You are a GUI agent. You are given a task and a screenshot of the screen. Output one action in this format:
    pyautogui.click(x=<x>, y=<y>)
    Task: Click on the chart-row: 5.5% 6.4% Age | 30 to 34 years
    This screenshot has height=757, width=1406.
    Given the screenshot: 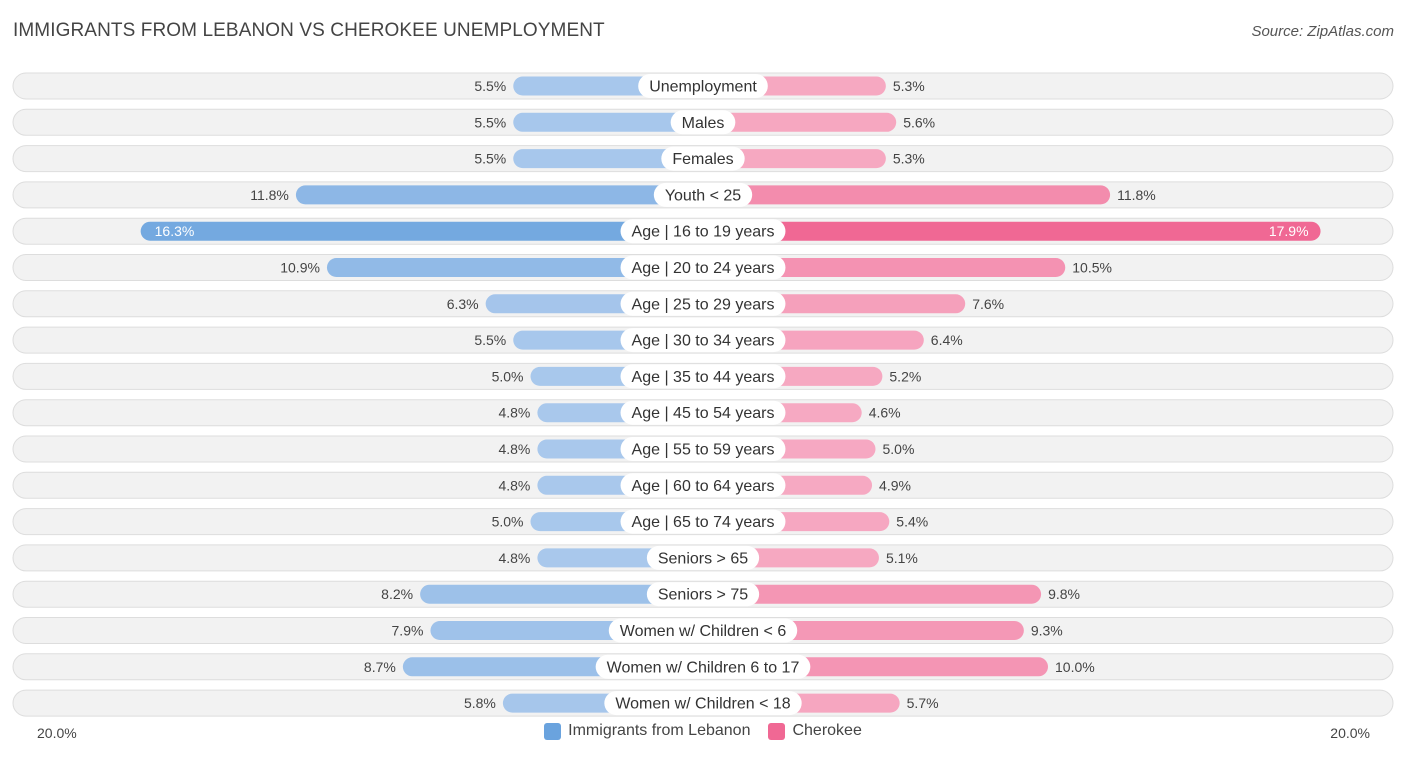 What is the action you would take?
    pyautogui.click(x=703, y=340)
    